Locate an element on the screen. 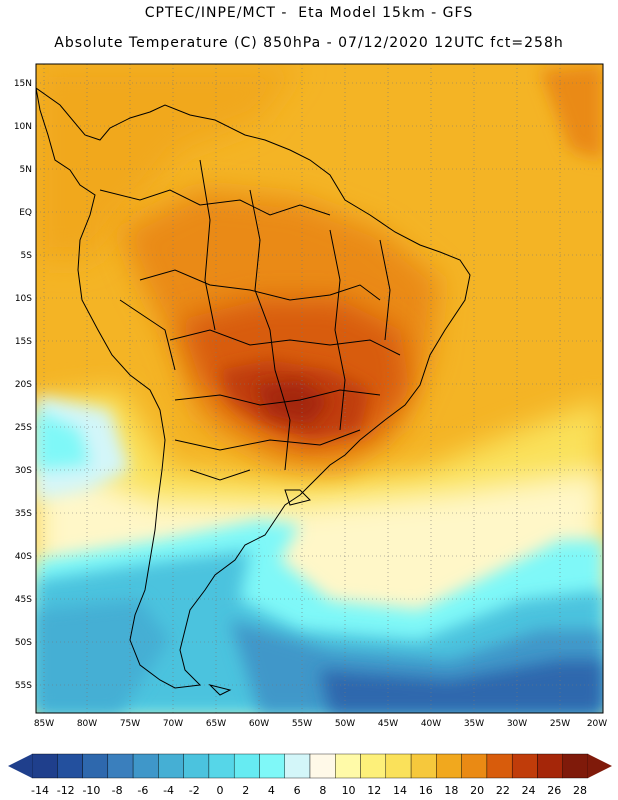 The height and width of the screenshot is (800, 618). colorbar-label: -2 is located at coordinates (194, 790).